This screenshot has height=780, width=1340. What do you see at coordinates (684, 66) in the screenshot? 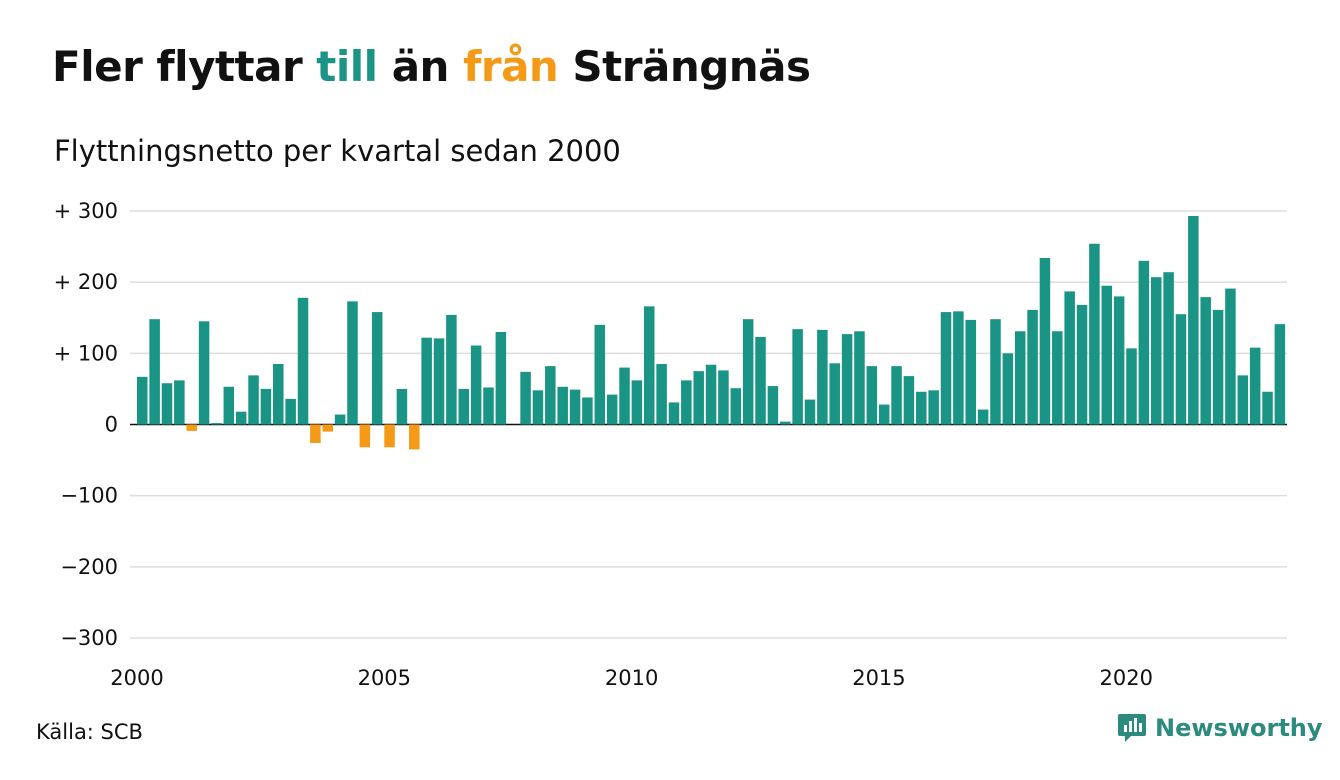
I see `title-part-5: Strängnäs` at bounding box center [684, 66].